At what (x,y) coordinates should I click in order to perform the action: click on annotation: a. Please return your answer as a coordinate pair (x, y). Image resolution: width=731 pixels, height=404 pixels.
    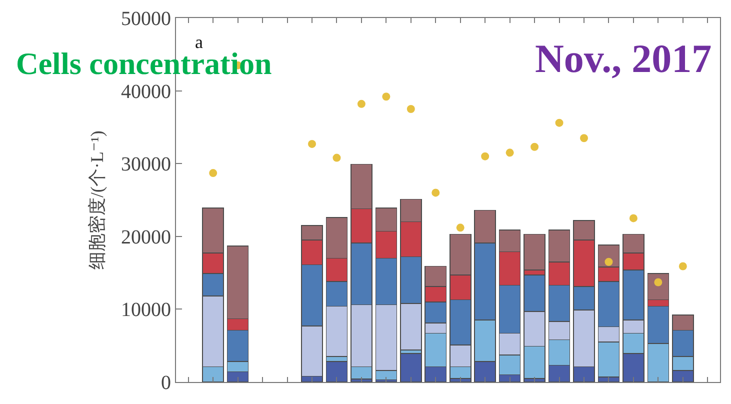
    Looking at the image, I should click on (199, 42).